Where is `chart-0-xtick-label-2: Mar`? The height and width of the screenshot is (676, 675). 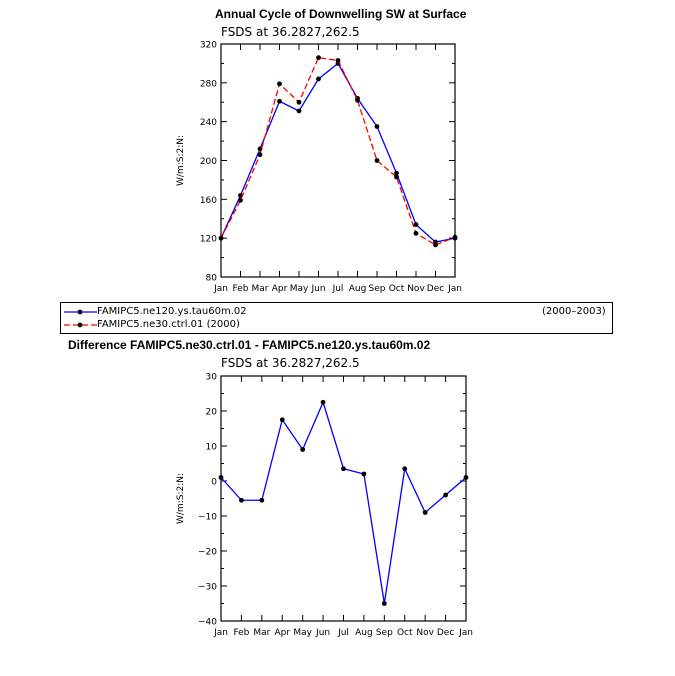 chart-0-xtick-label-2: Mar is located at coordinates (260, 289).